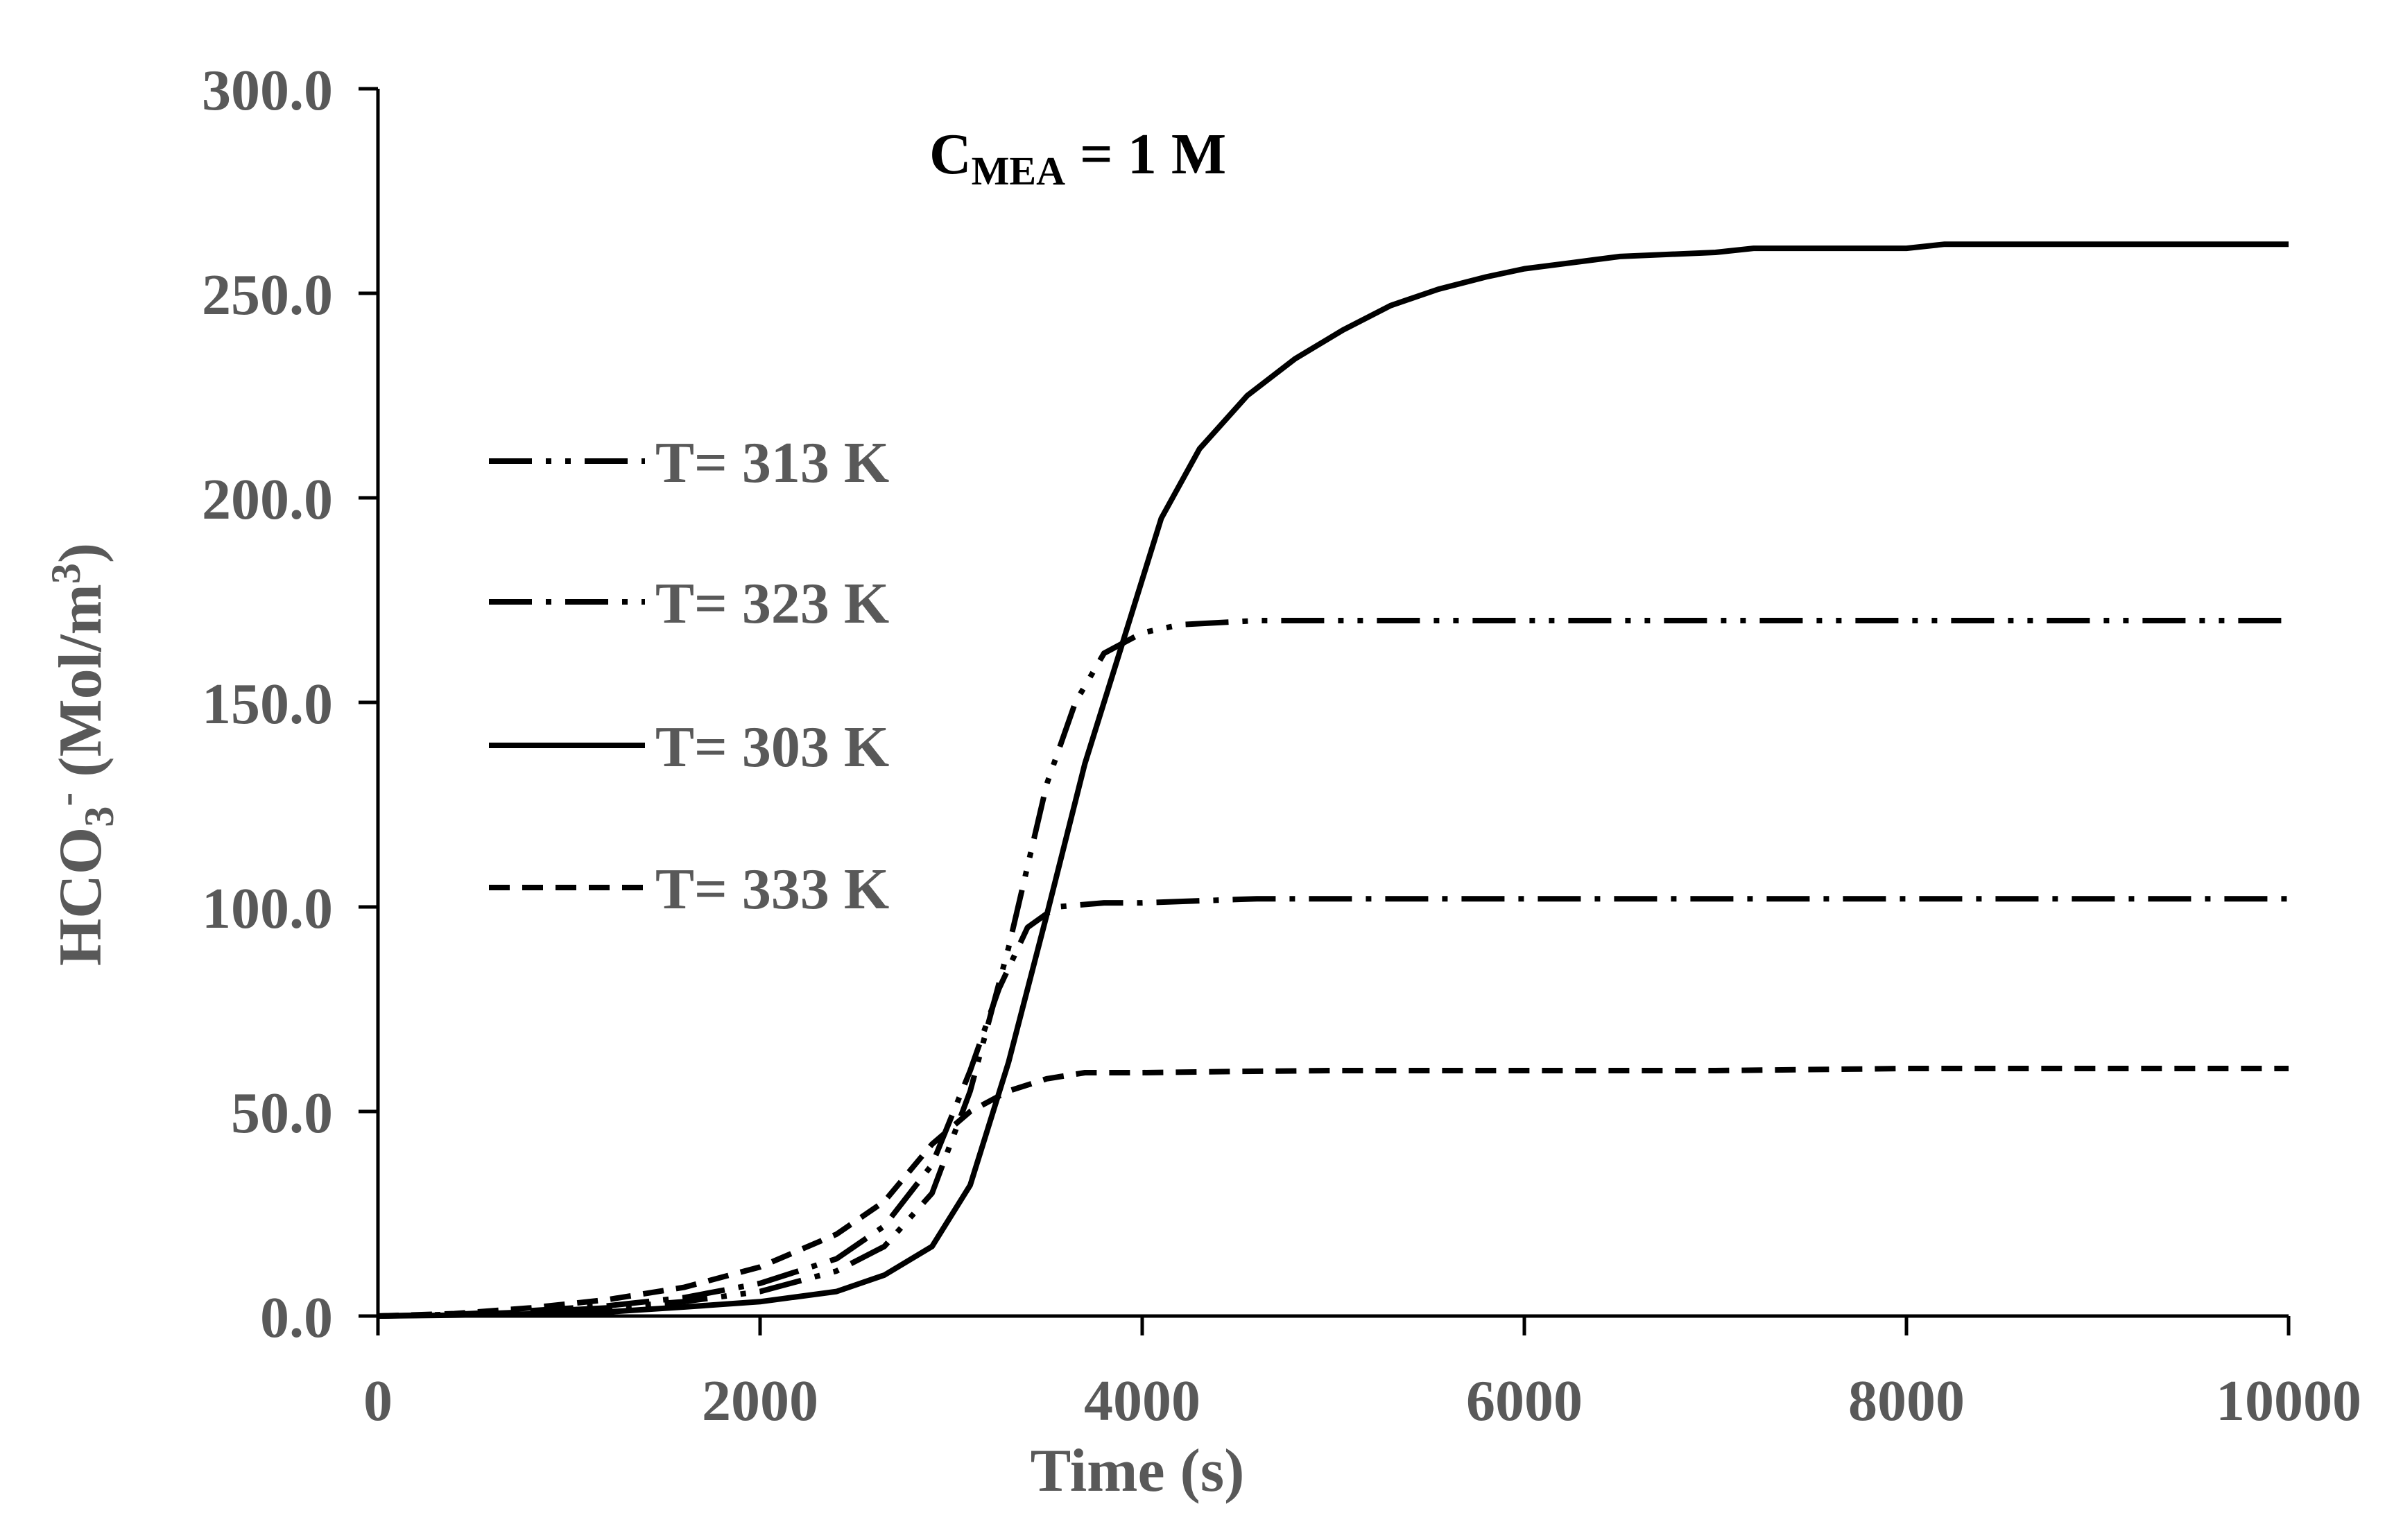 This screenshot has height=1540, width=2394. What do you see at coordinates (1018, 170) in the screenshot?
I see `annotation-subscript: MEA` at bounding box center [1018, 170].